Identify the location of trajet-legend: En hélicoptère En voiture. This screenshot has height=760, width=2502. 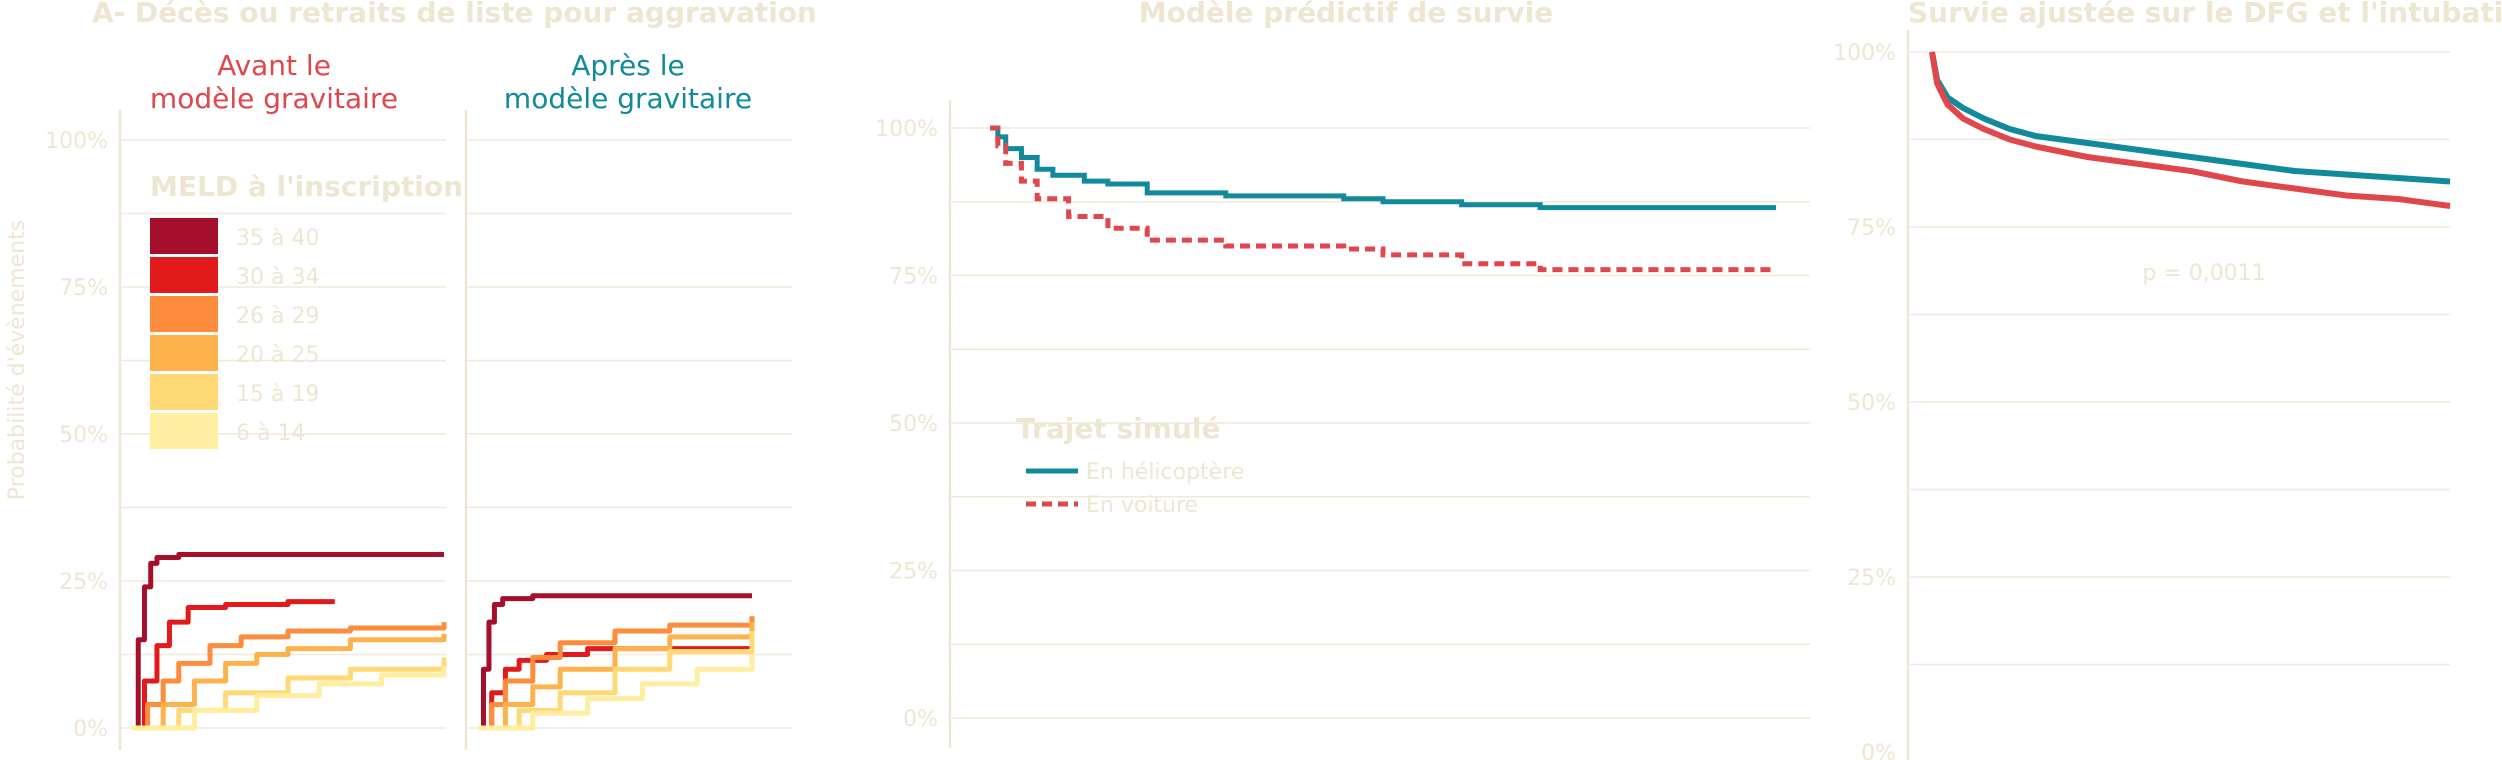
(1135, 489).